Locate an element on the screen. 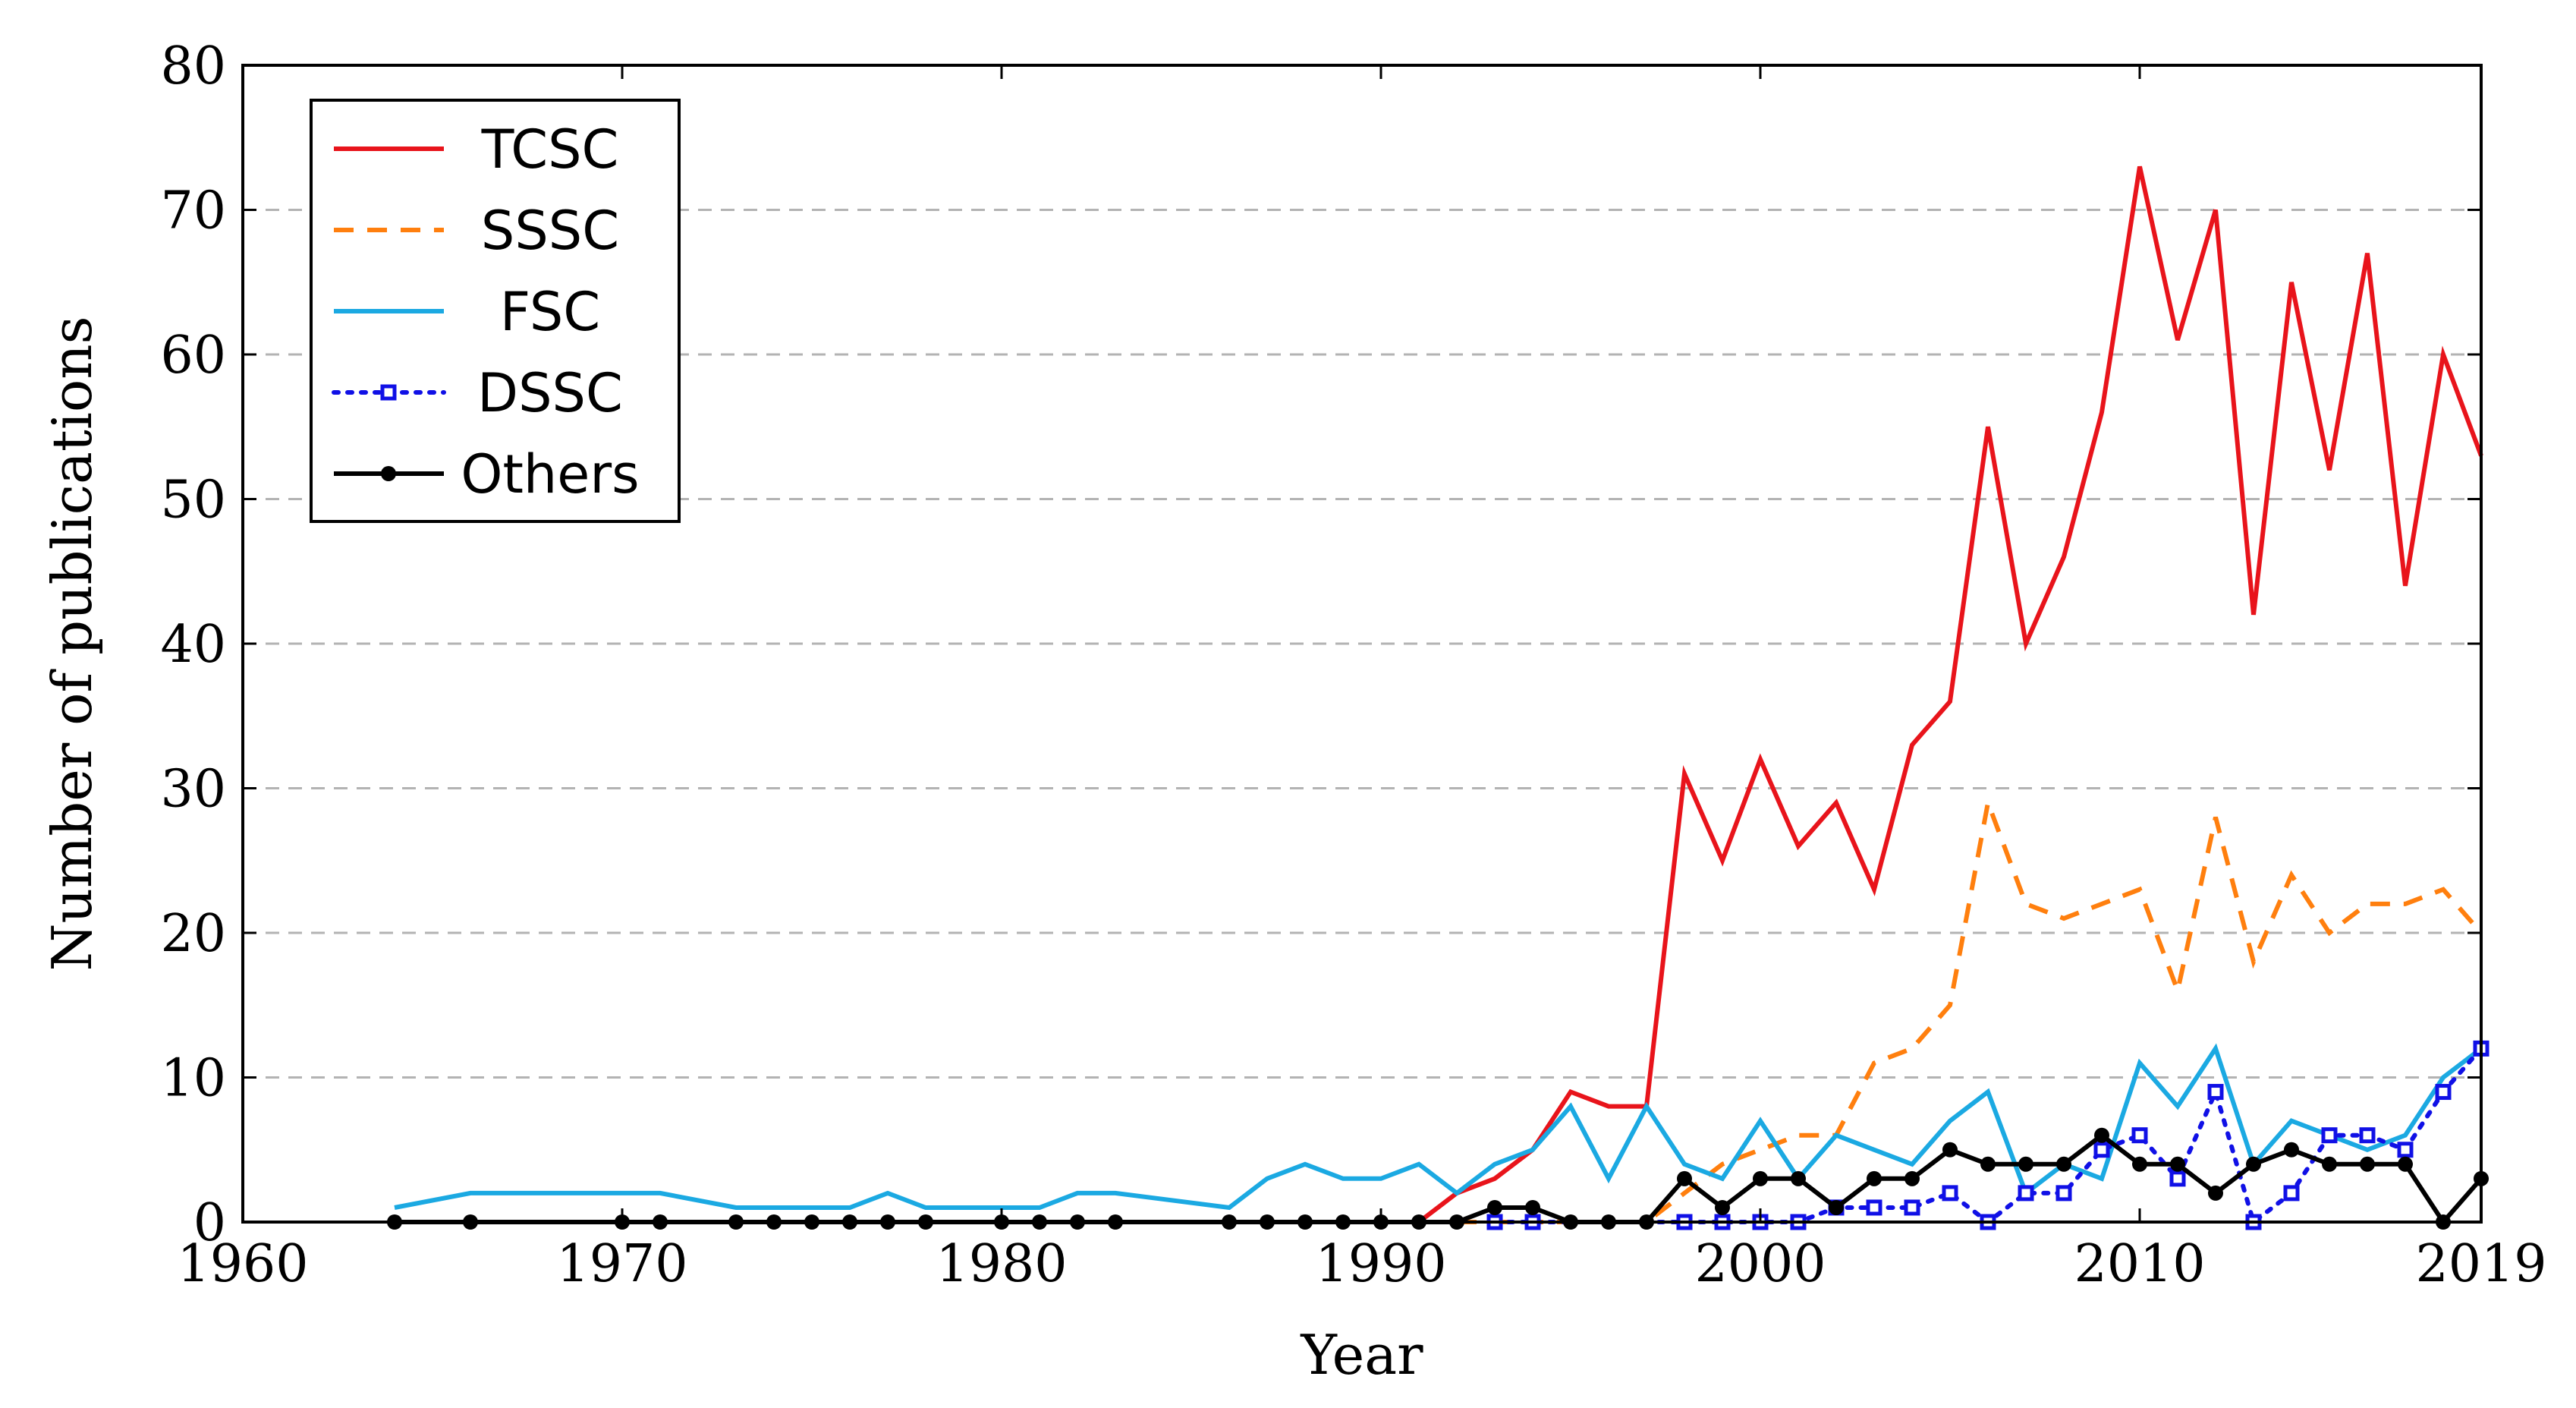 Image resolution: width=2576 pixels, height=1408 pixels. y-tick-label: 60 is located at coordinates (193, 356).